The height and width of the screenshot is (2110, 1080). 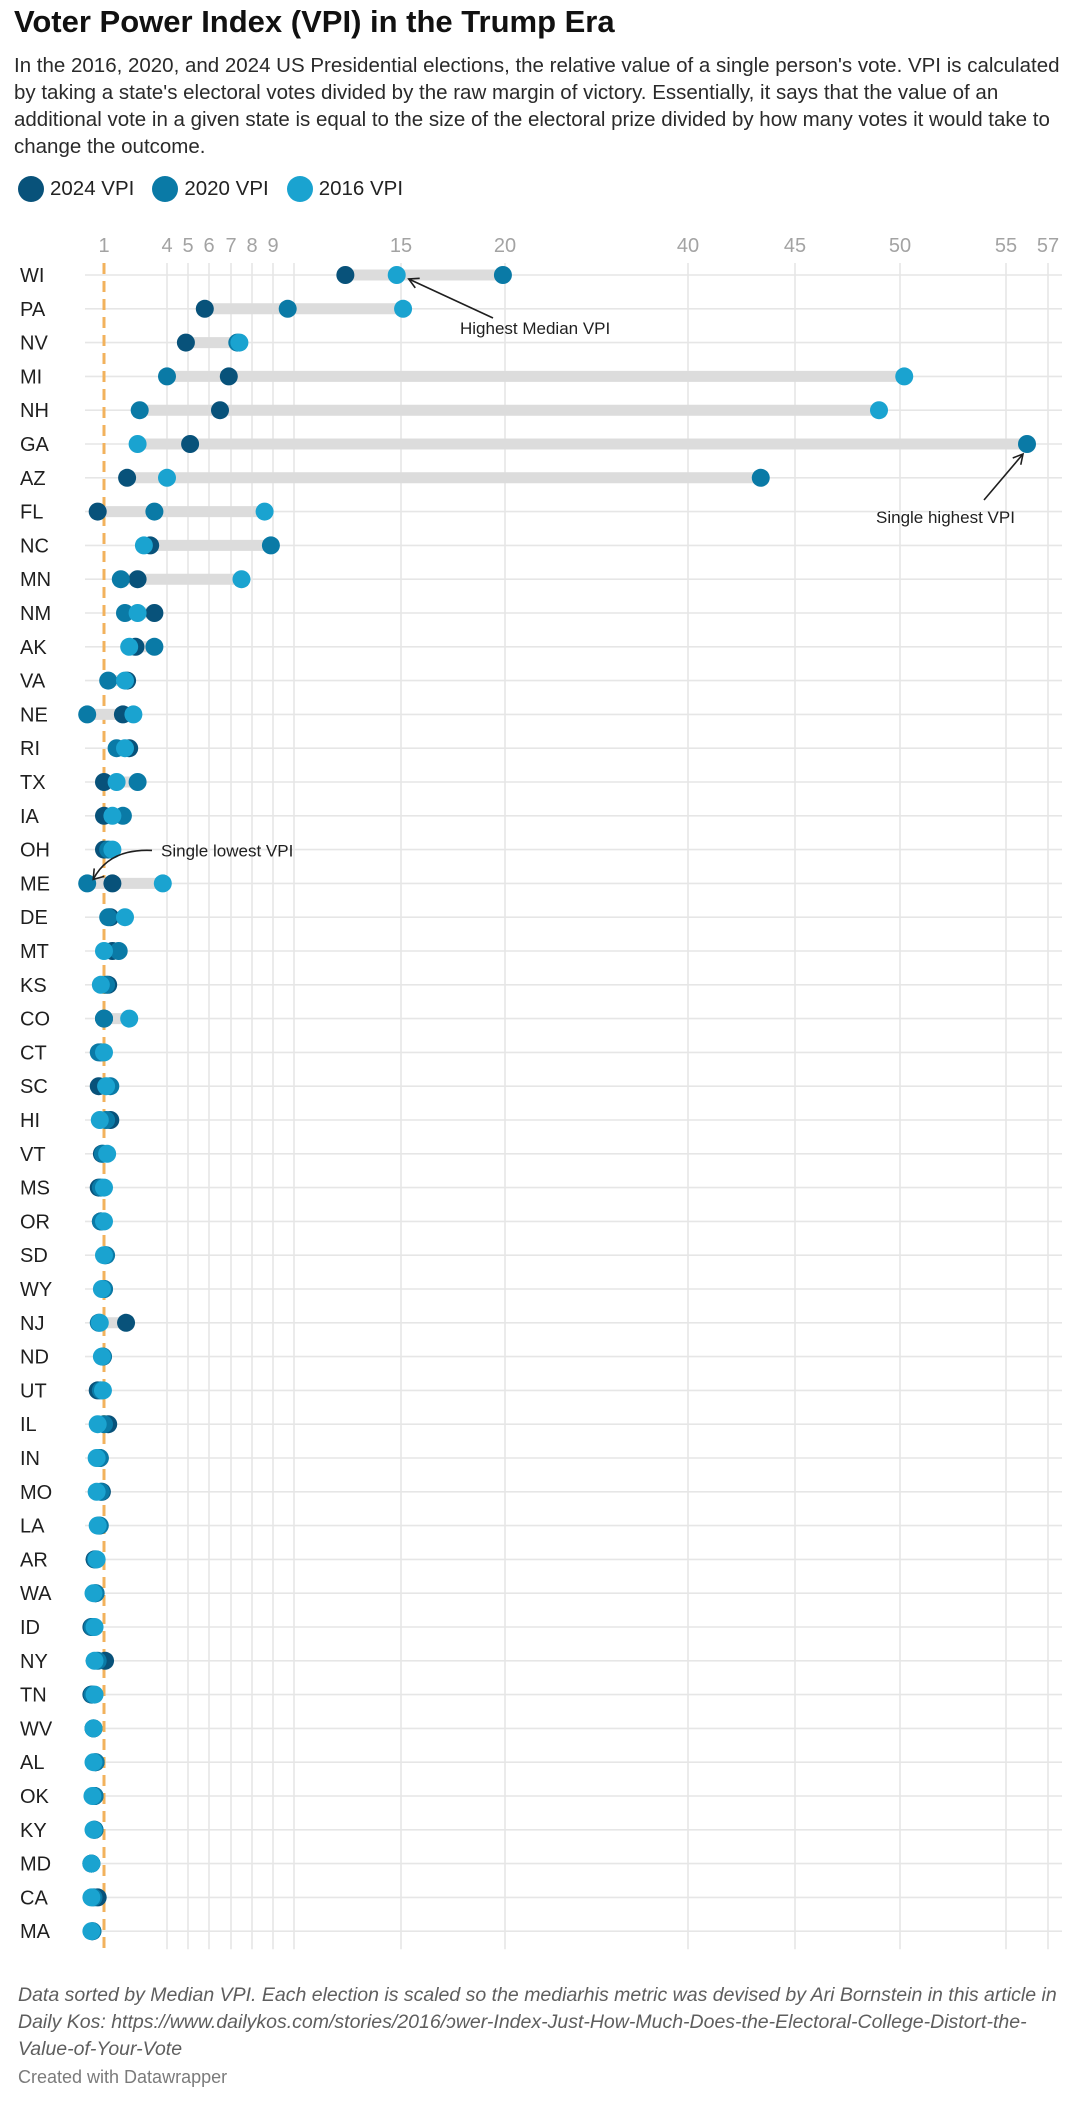 What do you see at coordinates (93, 1728) in the screenshot?
I see `dot-wv-2016` at bounding box center [93, 1728].